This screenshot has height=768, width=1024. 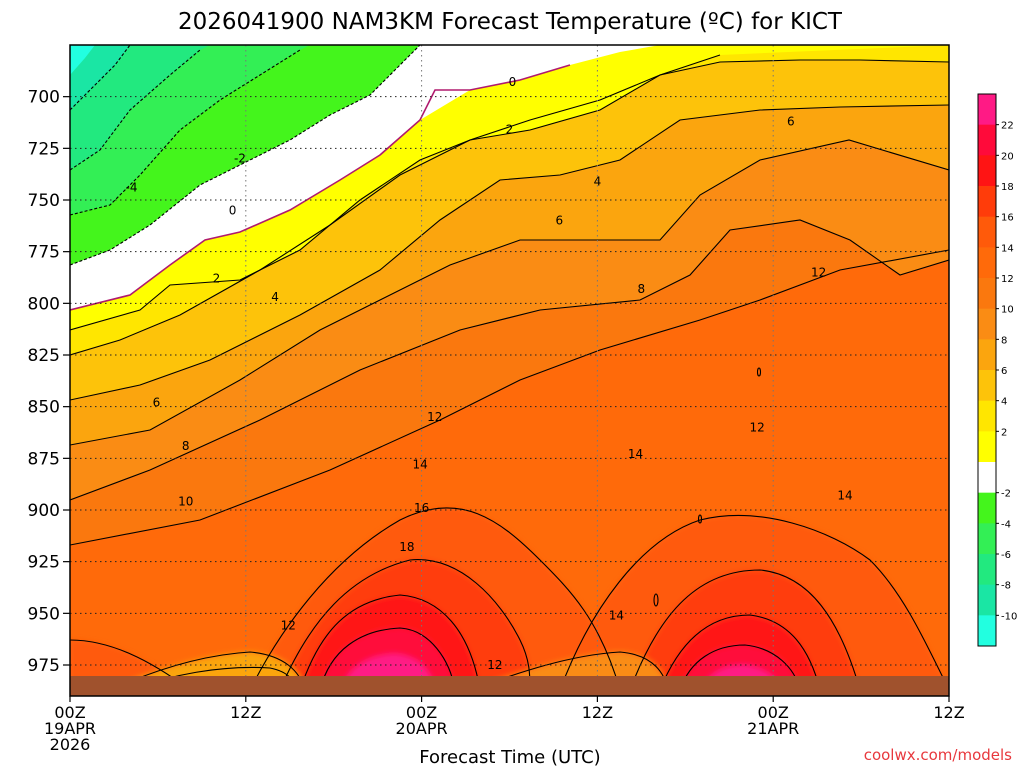 I want to click on colorbar-label: -10, so click(x=1009, y=616).